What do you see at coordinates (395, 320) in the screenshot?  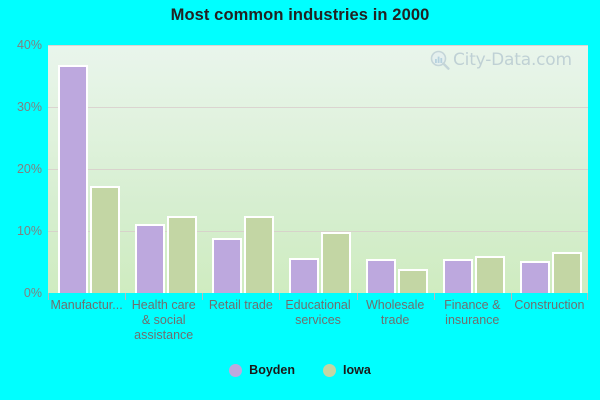 I see `label-line: trade` at bounding box center [395, 320].